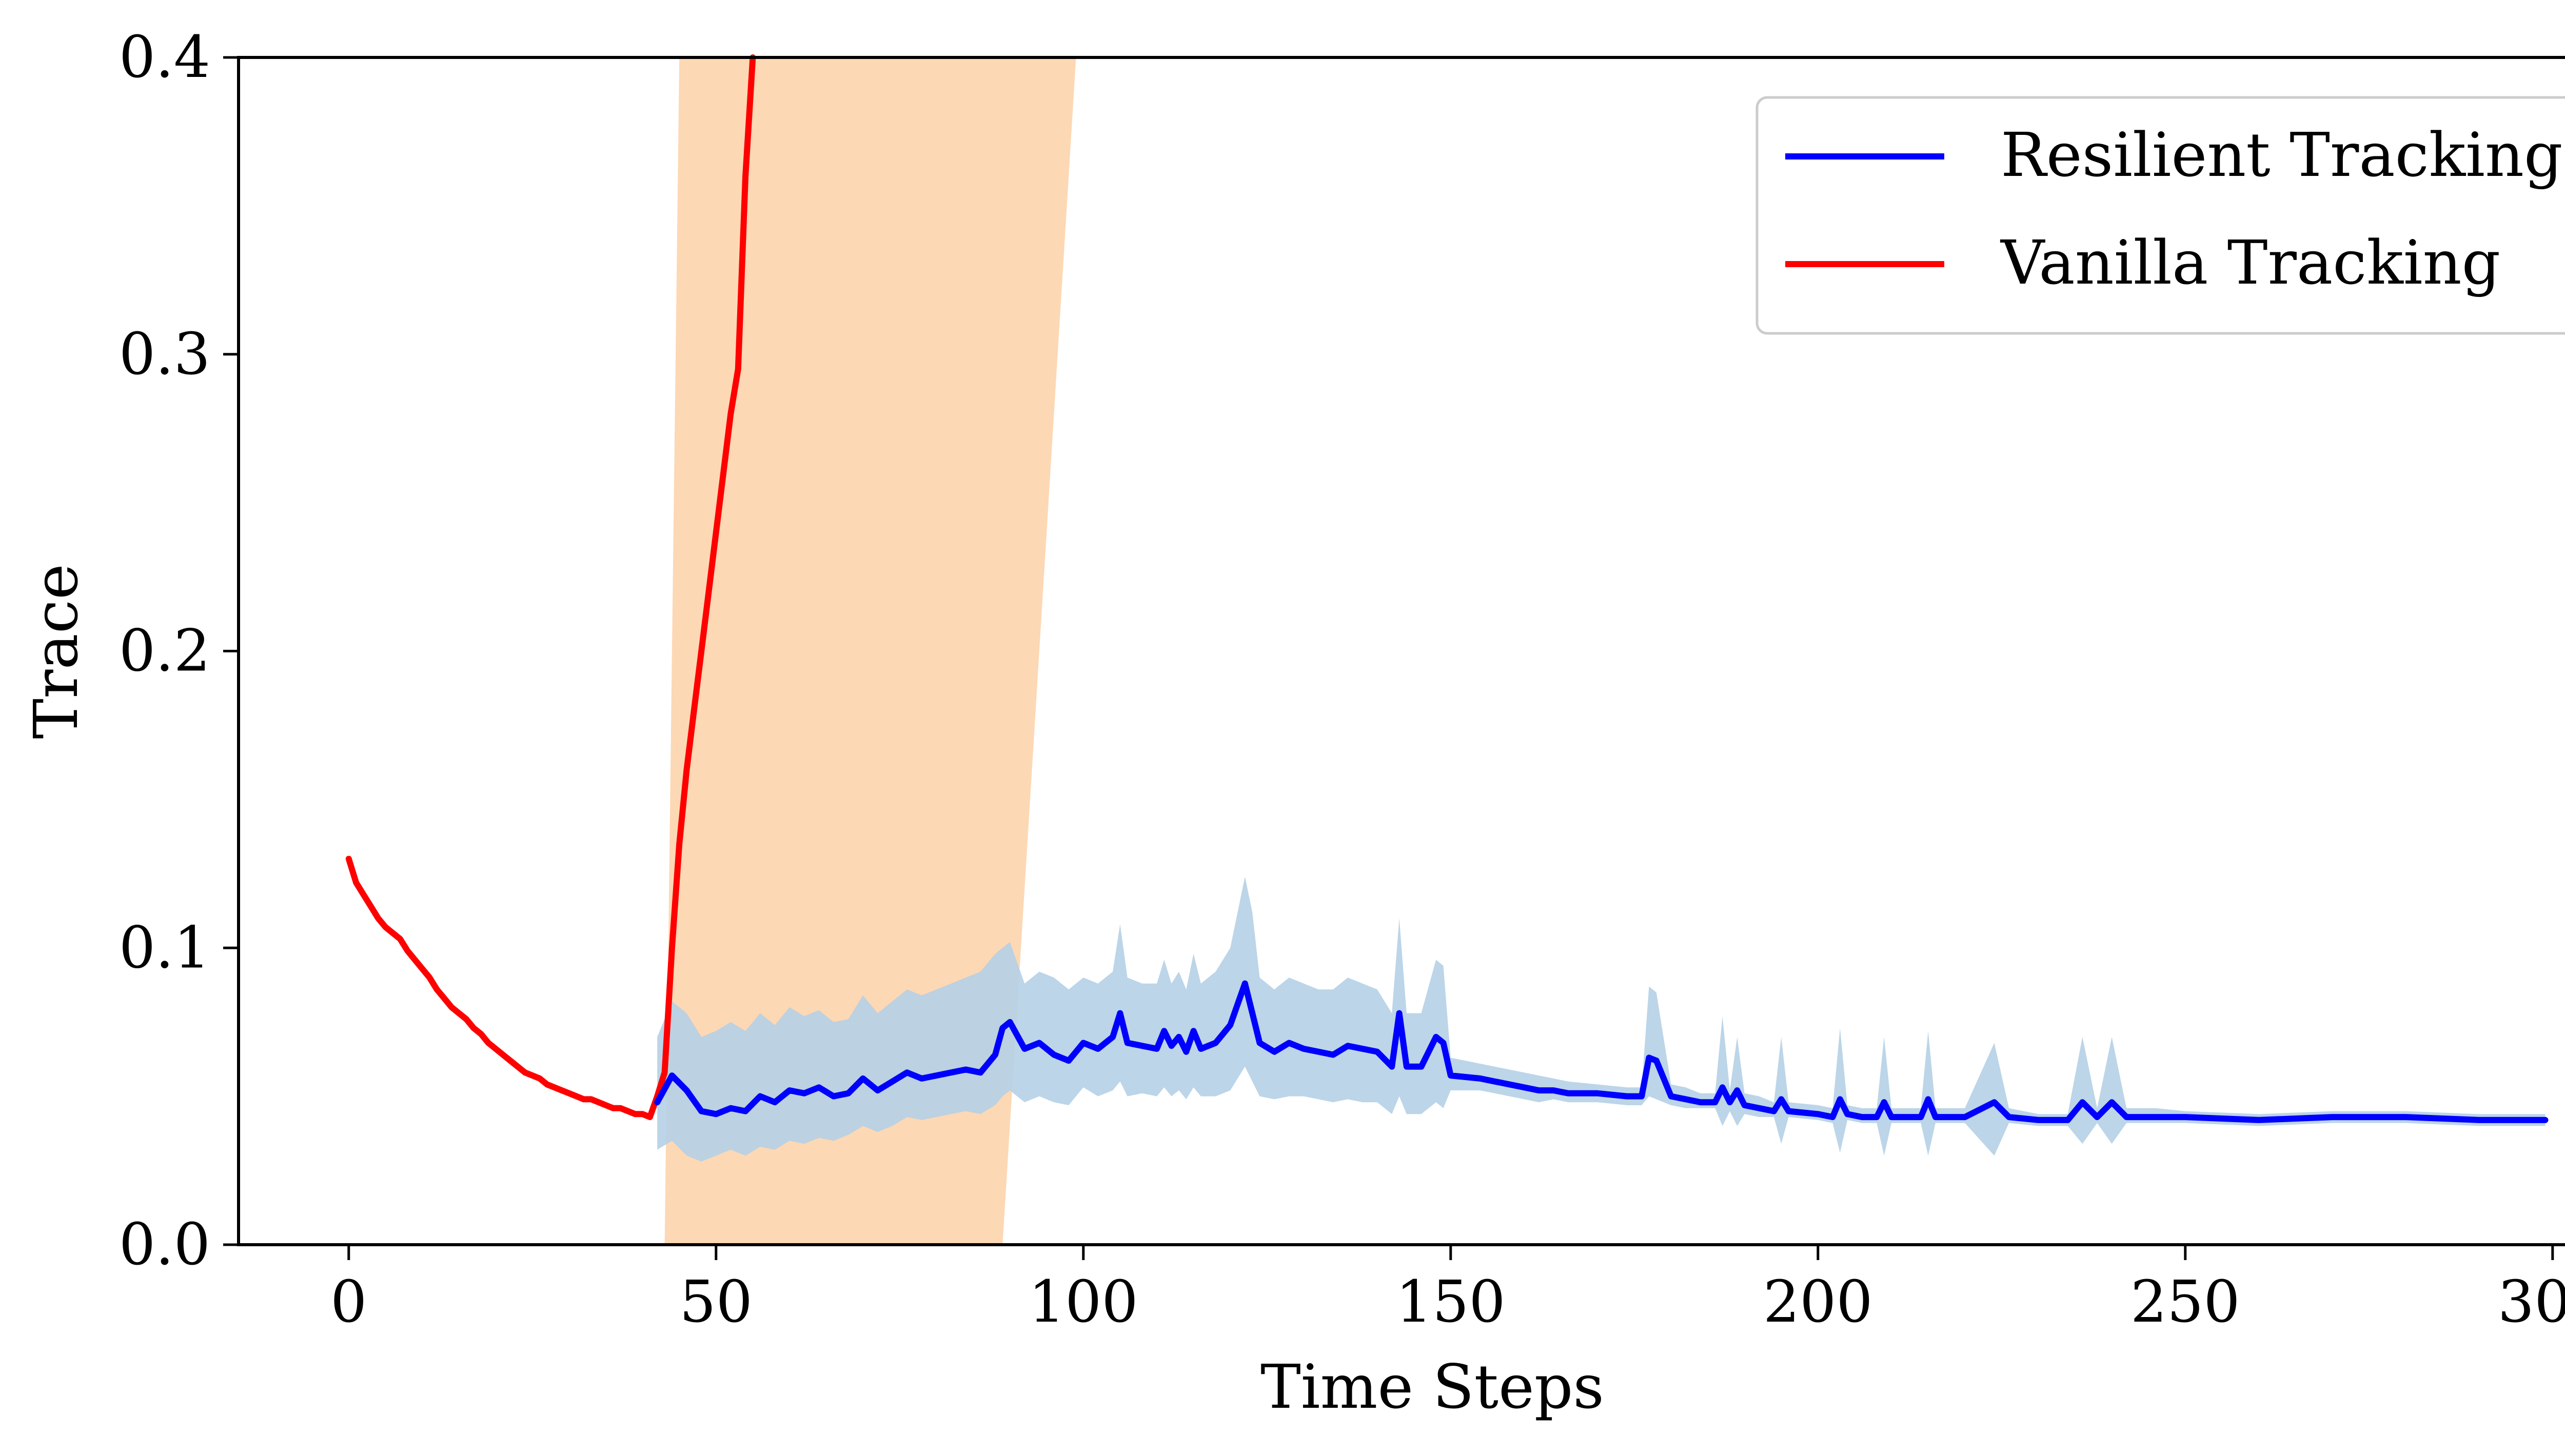 The width and height of the screenshot is (2565, 1456). I want to click on x-tick-label: 300, so click(2531, 1302).